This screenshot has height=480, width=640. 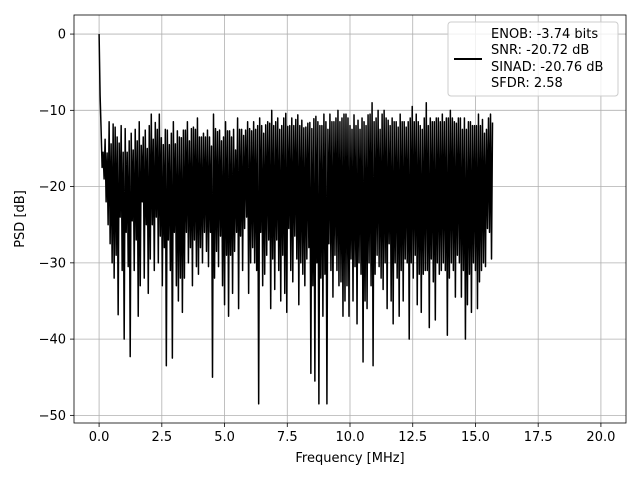 What do you see at coordinates (287, 437) in the screenshot?
I see `x-tick-label: 7.5` at bounding box center [287, 437].